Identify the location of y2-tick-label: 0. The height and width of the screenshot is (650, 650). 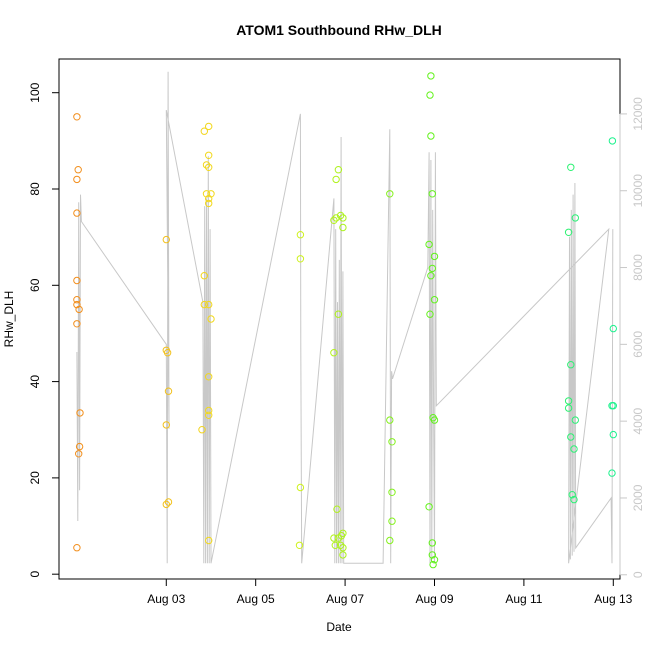
(638, 574).